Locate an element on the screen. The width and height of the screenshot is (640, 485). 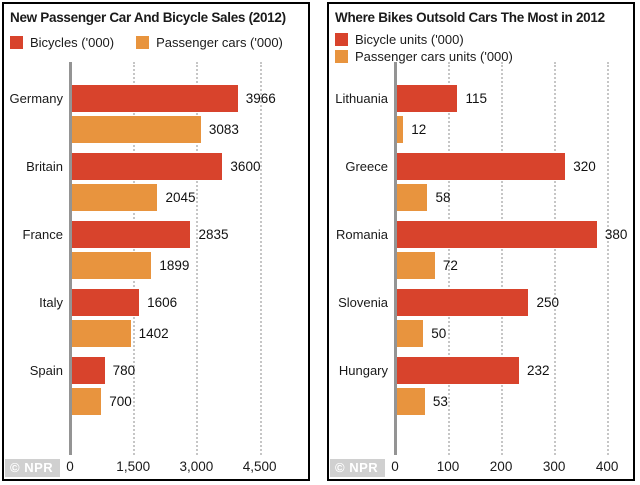
bar-value-label: 3083 is located at coordinates (223, 129).